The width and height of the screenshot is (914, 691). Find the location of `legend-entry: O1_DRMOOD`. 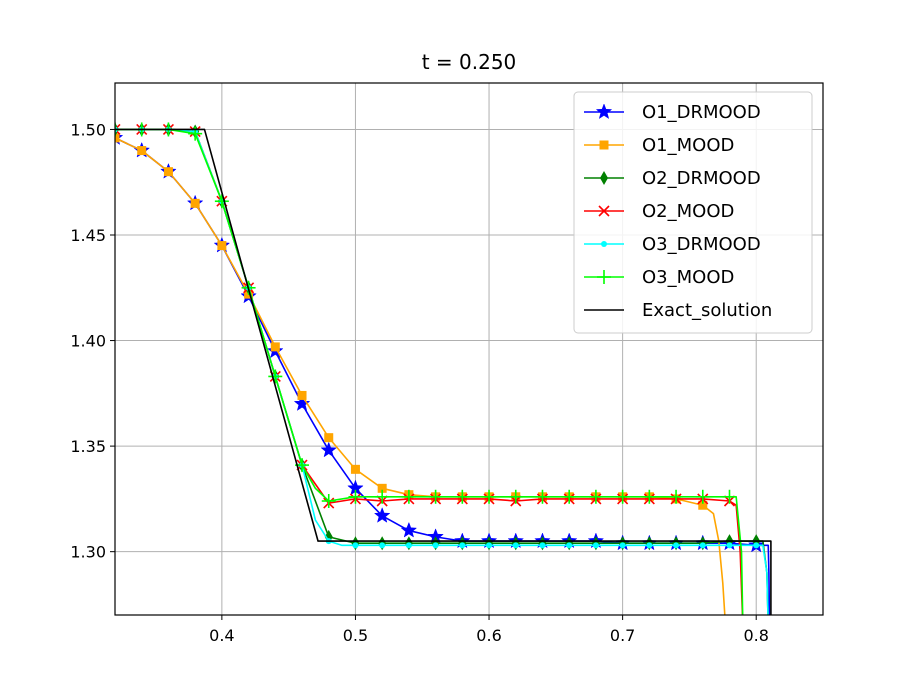

legend-entry: O1_DRMOOD is located at coordinates (672, 112).